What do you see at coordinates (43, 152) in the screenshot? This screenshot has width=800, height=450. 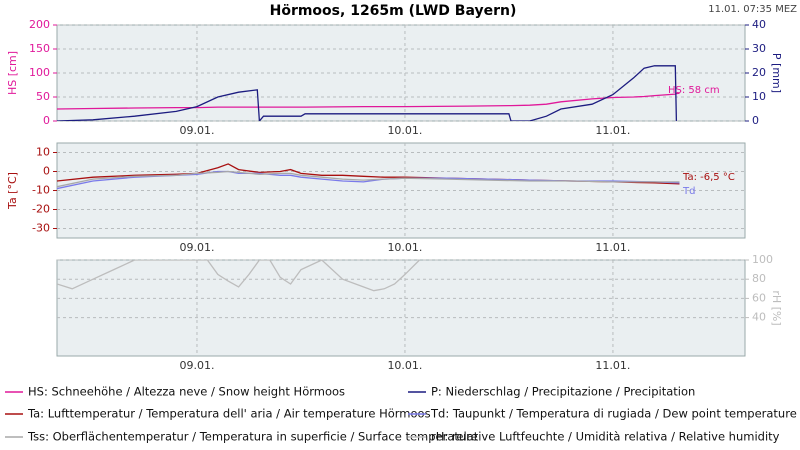 I see `y-tick-label: 10` at bounding box center [43, 152].